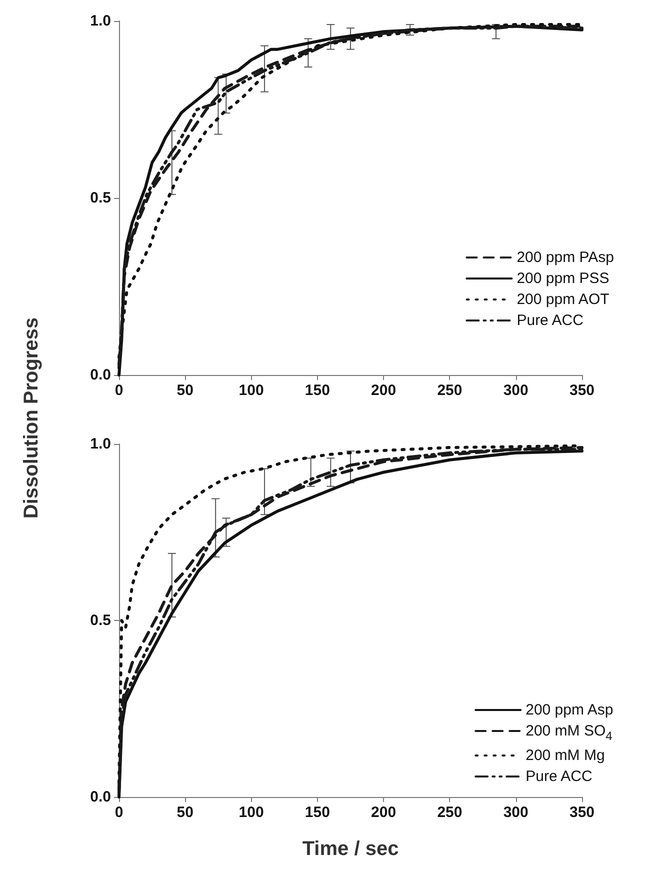 This screenshot has width=657, height=884. Describe the element at coordinates (570, 710) in the screenshot. I see `legend-label: 200 ppm Asp` at that location.